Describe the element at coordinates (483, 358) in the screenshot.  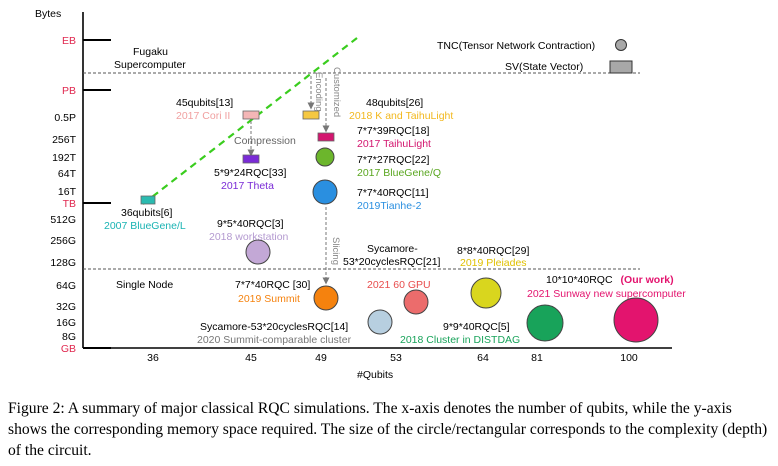
I see `x-tick-64: 64` at that location.